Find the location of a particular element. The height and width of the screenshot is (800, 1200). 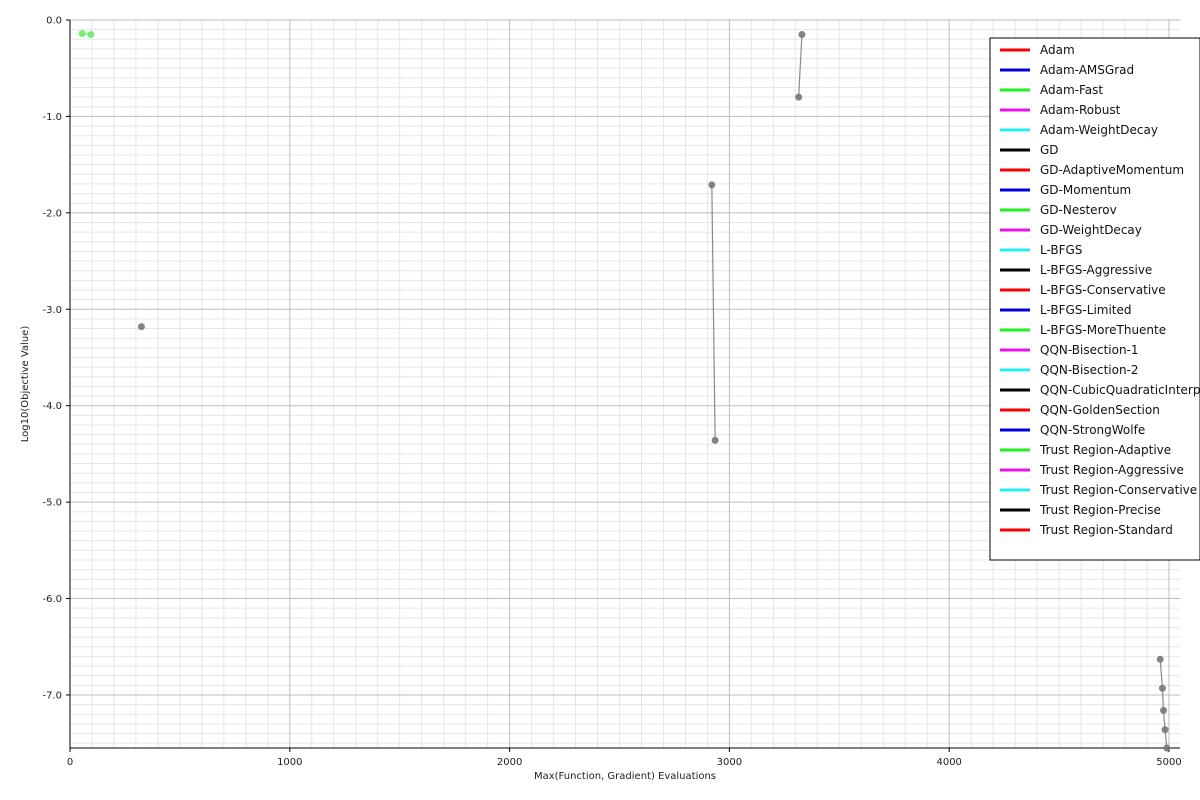

legend-label: Adam-AMSGrad is located at coordinates (1087, 70).